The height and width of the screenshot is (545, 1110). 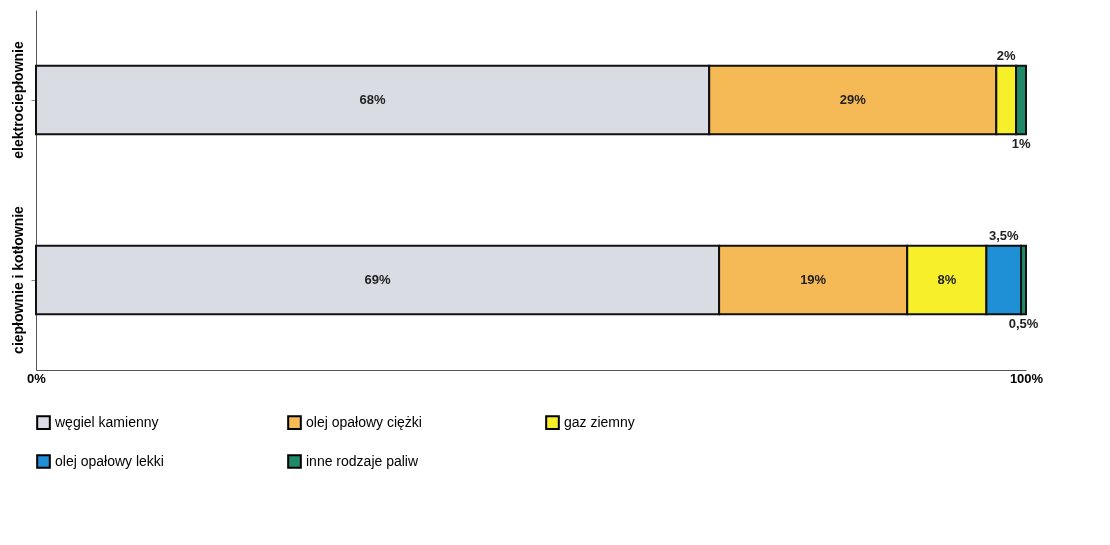 What do you see at coordinates (106, 421) in the screenshot?
I see `legend-label: węgiel kamienny` at bounding box center [106, 421].